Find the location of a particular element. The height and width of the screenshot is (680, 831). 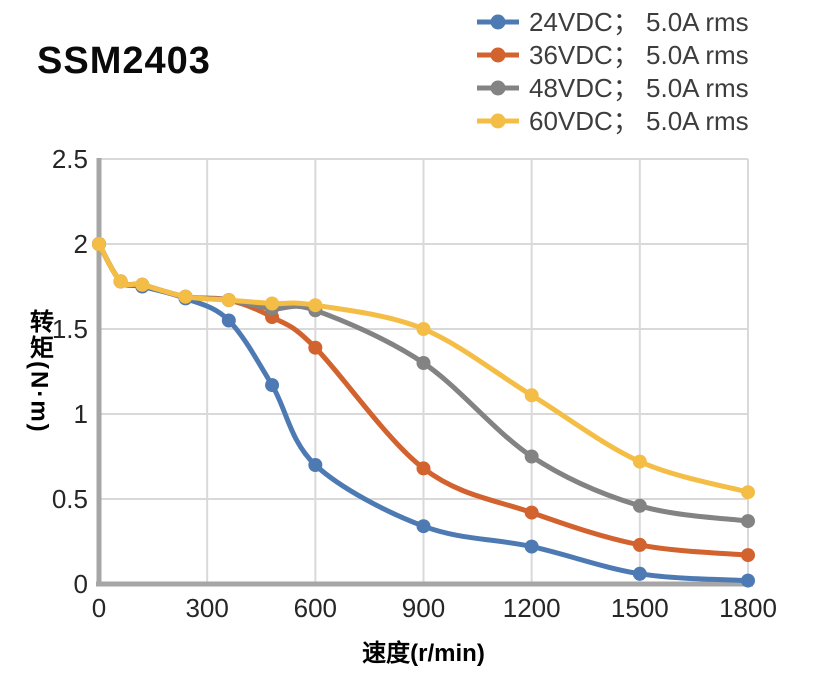

legend-label-48vdc: 48VDC； 5.0A rms is located at coordinates (639, 88).